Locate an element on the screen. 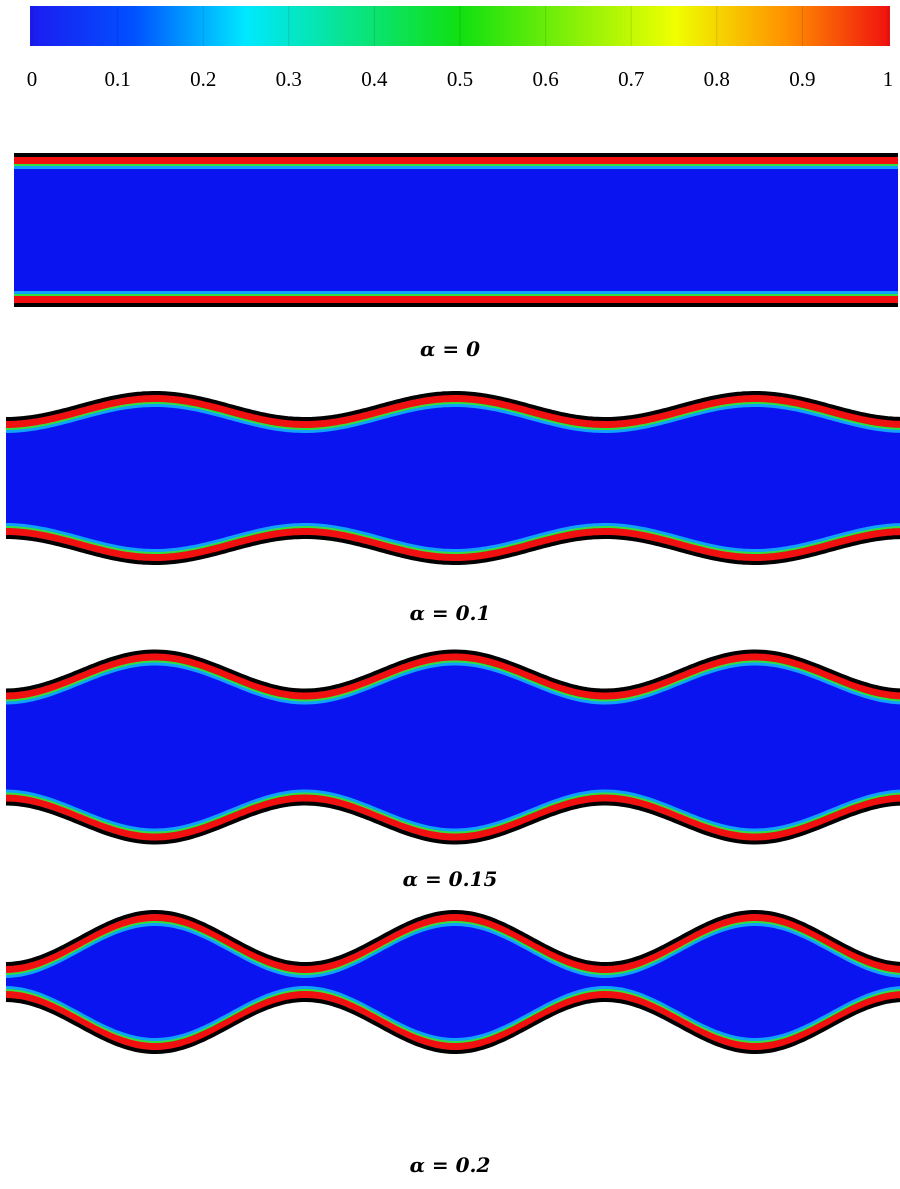  panel-label: α = 0.15 is located at coordinates (450, 879).